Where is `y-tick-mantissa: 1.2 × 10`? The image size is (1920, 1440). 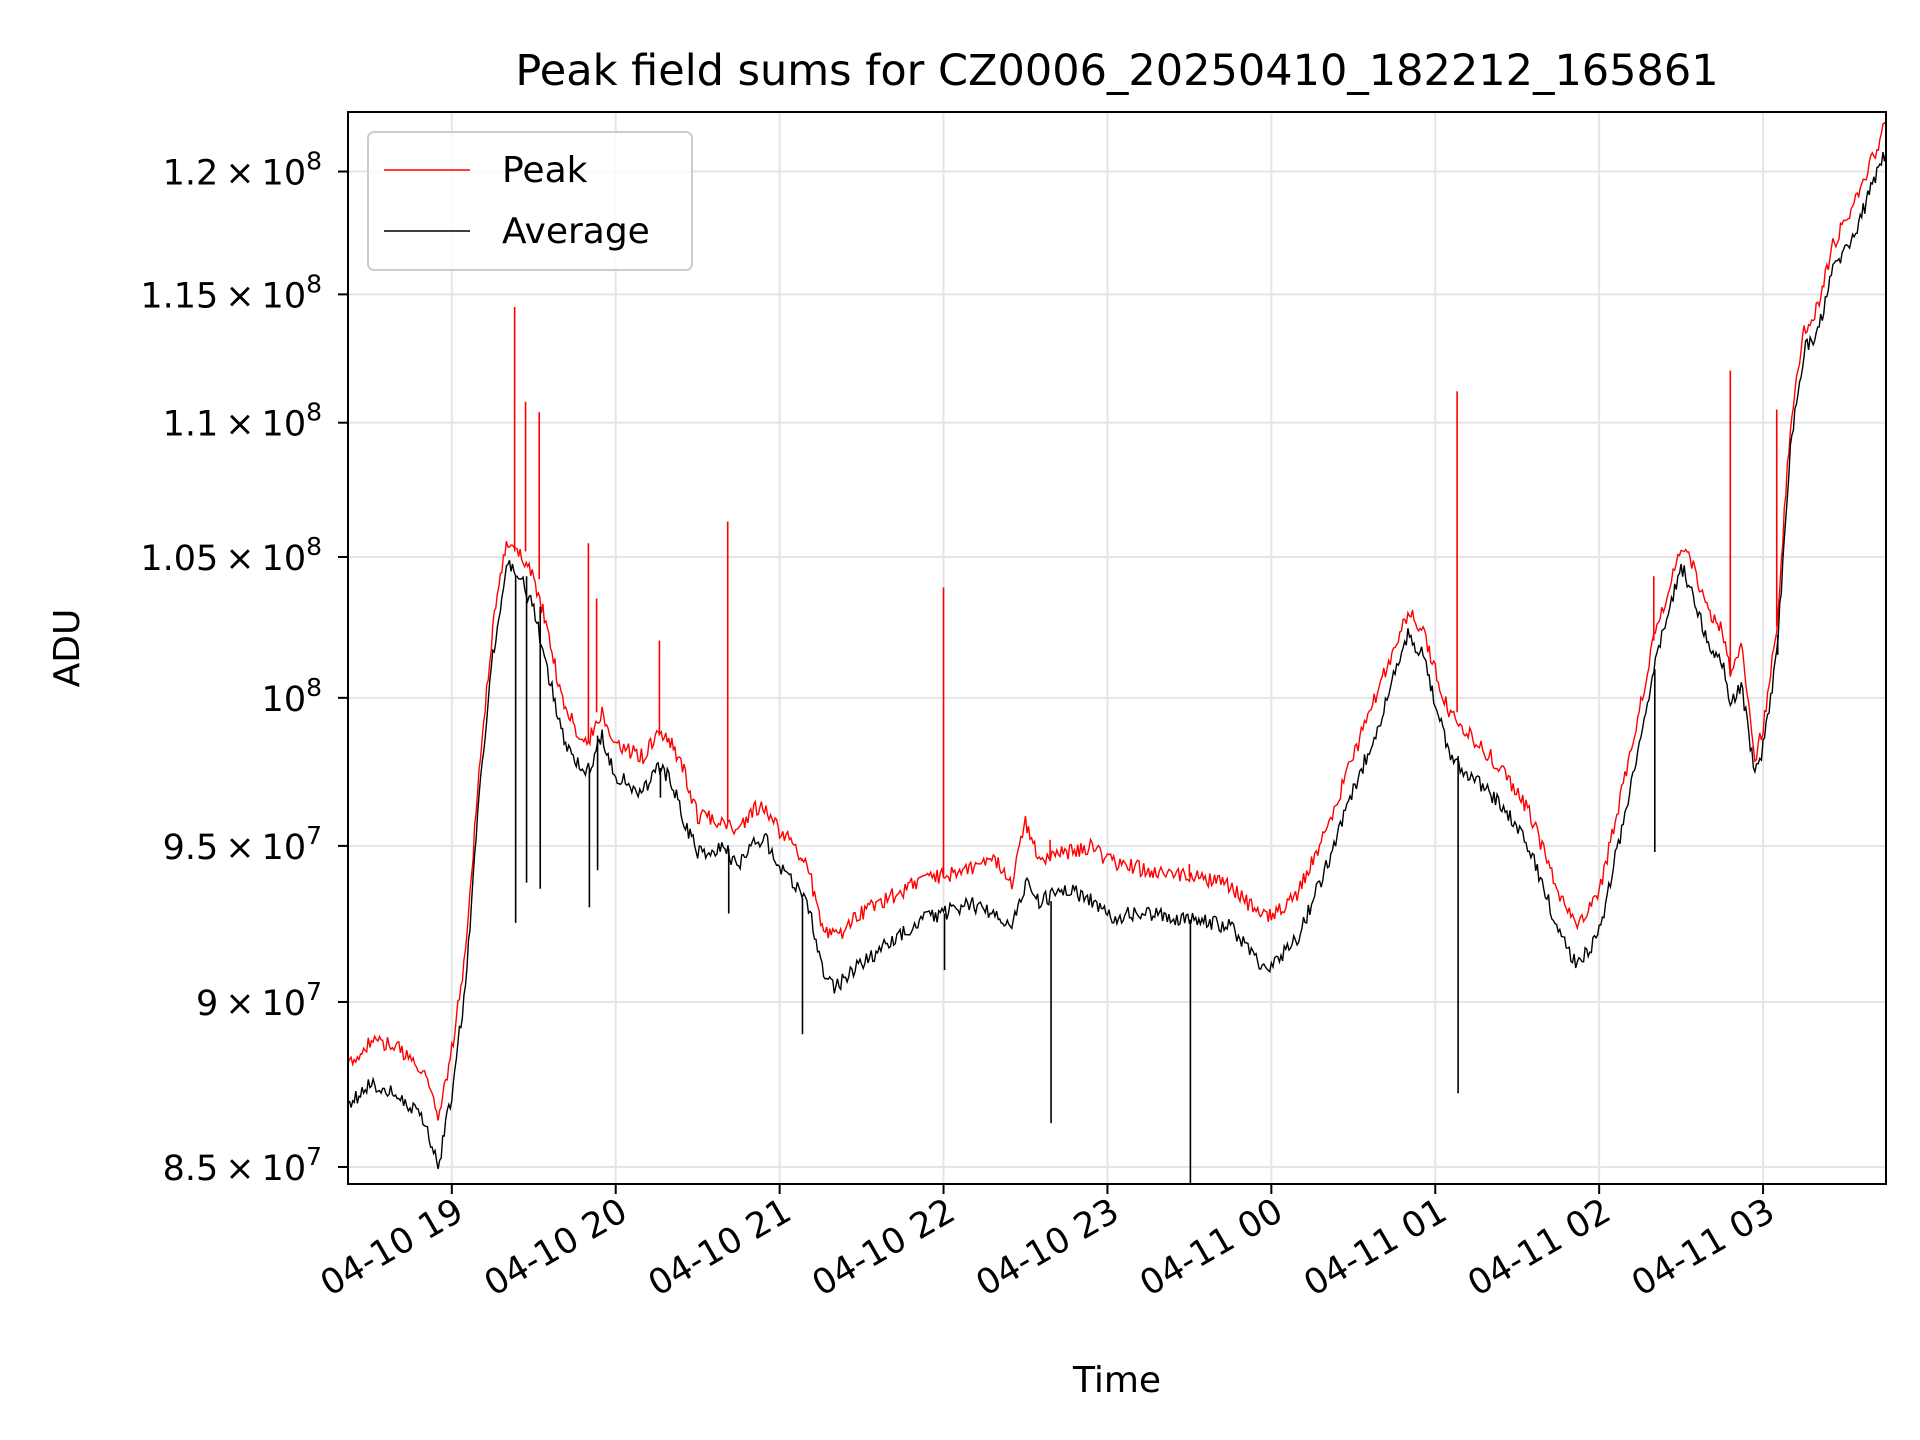 y-tick-mantissa: 1.2 × 10 is located at coordinates (235, 174).